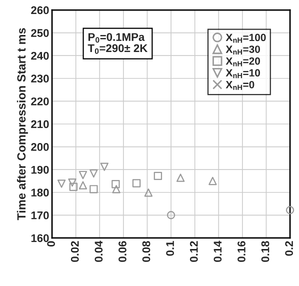 Image resolution: width=299 pixels, height=286 pixels. I want to click on x-tick-label: 0.02, so click(74, 251).